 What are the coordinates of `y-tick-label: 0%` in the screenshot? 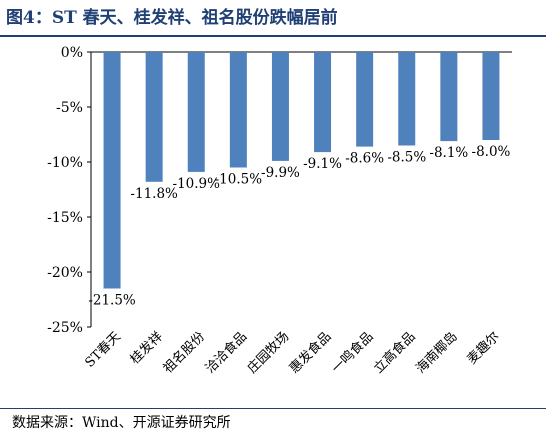 It's located at (72, 53).